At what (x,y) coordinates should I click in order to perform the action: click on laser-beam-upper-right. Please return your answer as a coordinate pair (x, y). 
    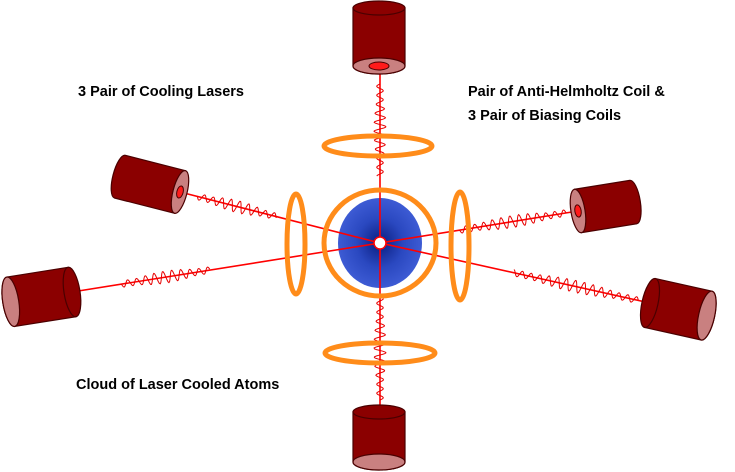
    Looking at the image, I should click on (479, 227).